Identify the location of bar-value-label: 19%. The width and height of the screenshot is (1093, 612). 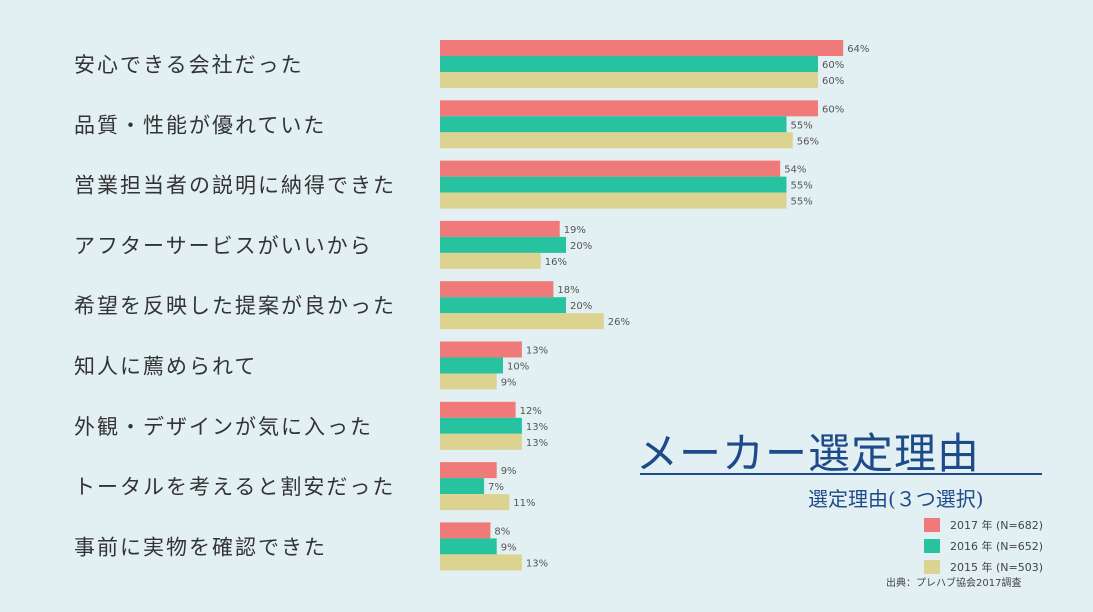
(575, 230).